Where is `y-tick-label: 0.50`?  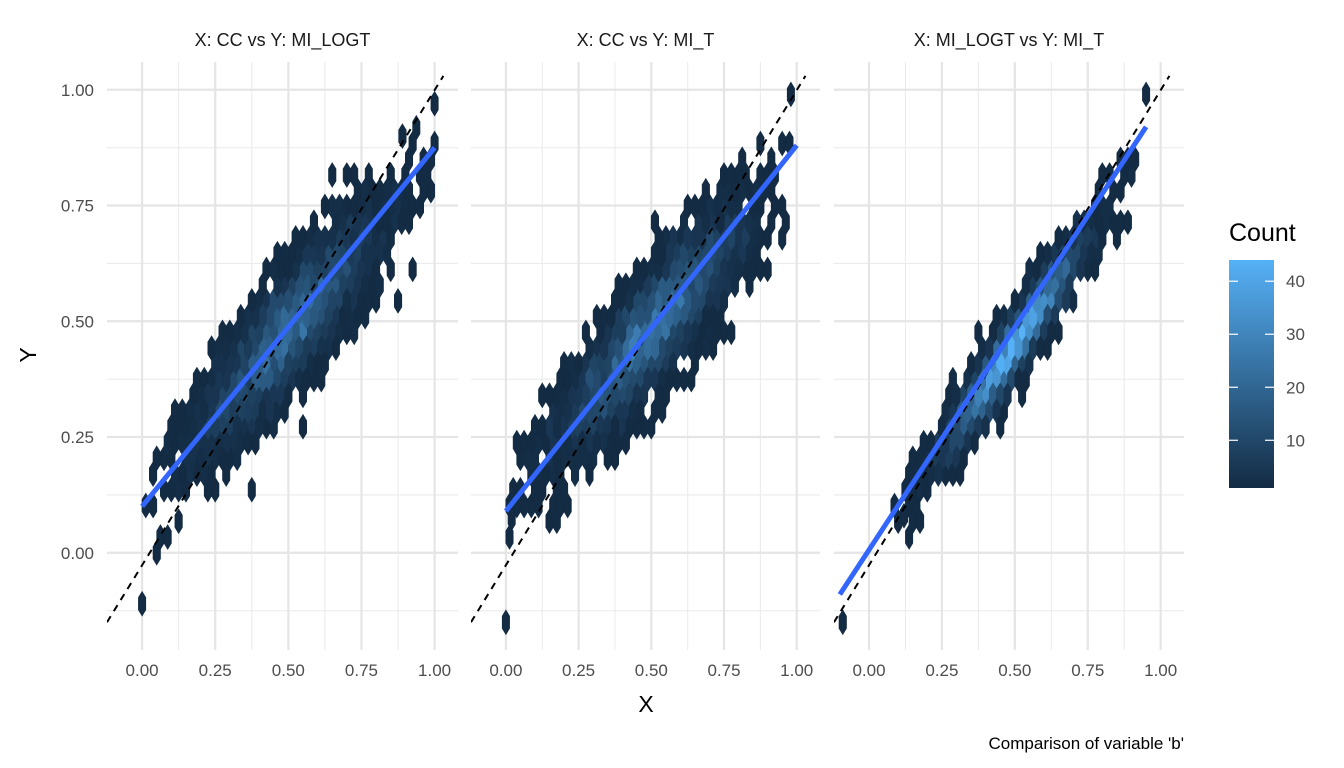 y-tick-label: 0.50 is located at coordinates (77, 321).